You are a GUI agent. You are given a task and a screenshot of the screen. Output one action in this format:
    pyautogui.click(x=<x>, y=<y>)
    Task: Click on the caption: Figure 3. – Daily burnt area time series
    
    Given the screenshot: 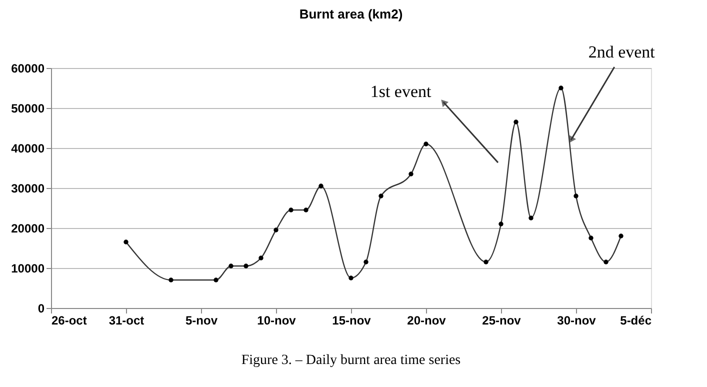 What is the action you would take?
    pyautogui.click(x=351, y=360)
    